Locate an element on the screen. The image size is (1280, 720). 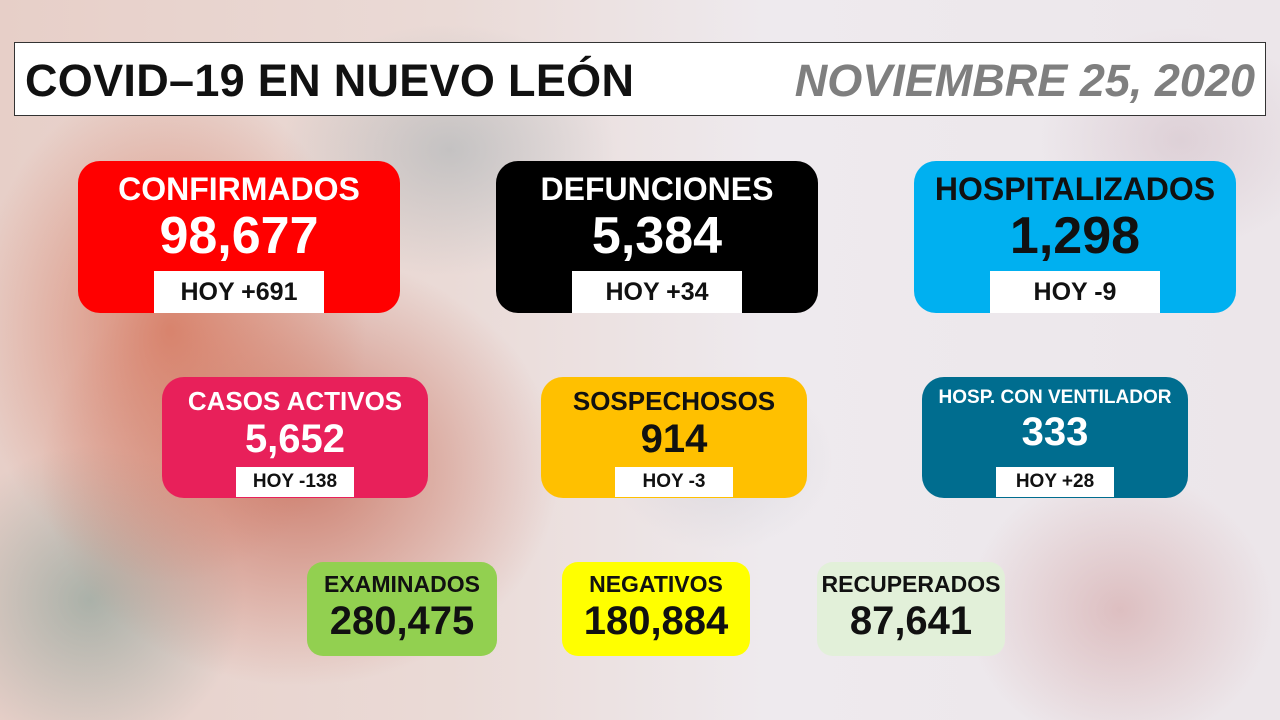
defunciones-value: 5,384 is located at coordinates (657, 236).